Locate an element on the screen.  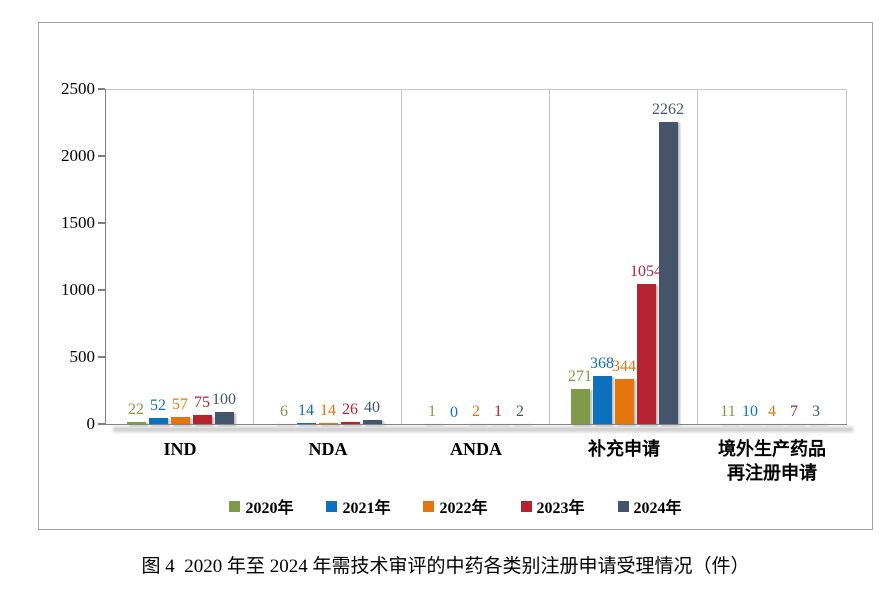
category-label: ANDA is located at coordinates (476, 449).